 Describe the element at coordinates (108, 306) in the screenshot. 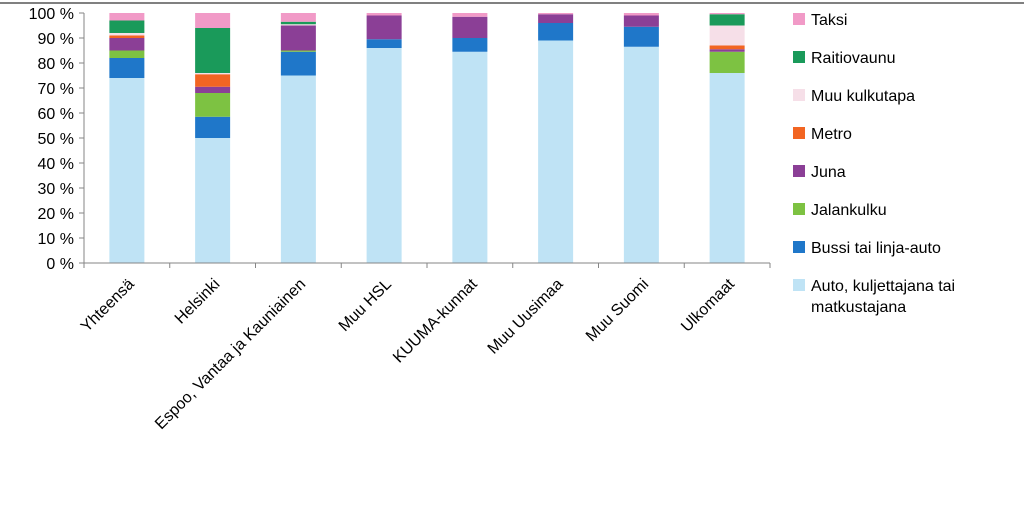

I see `x-category-label: Yhteensä` at that location.